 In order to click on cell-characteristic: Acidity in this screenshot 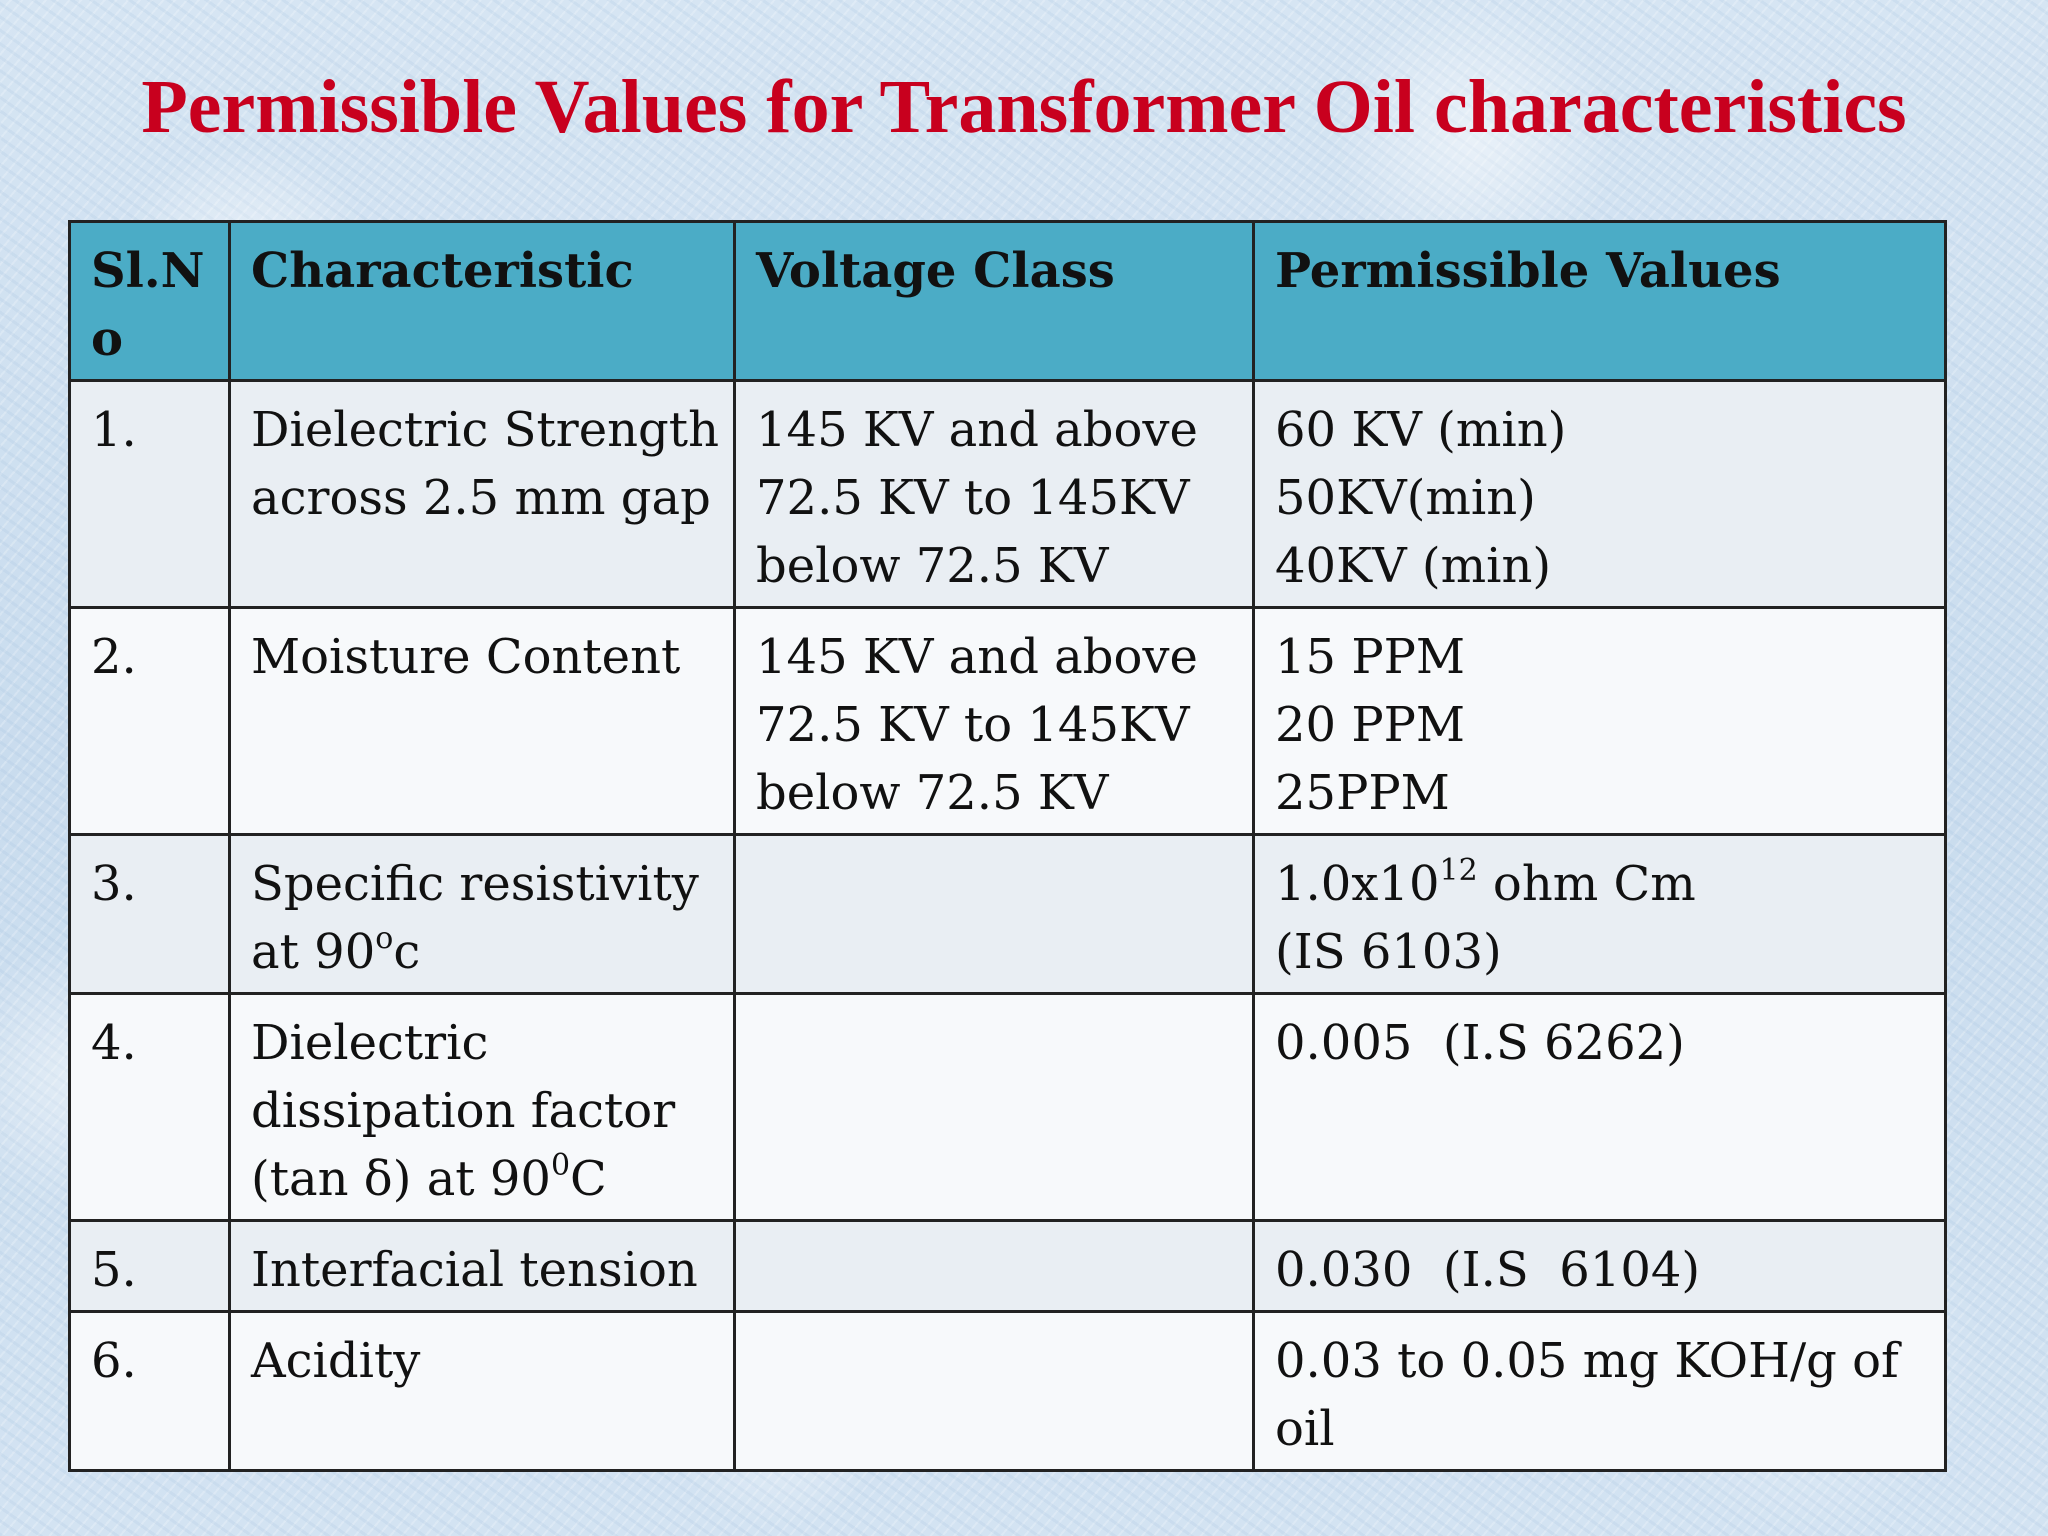, I will do `click(482, 1391)`.